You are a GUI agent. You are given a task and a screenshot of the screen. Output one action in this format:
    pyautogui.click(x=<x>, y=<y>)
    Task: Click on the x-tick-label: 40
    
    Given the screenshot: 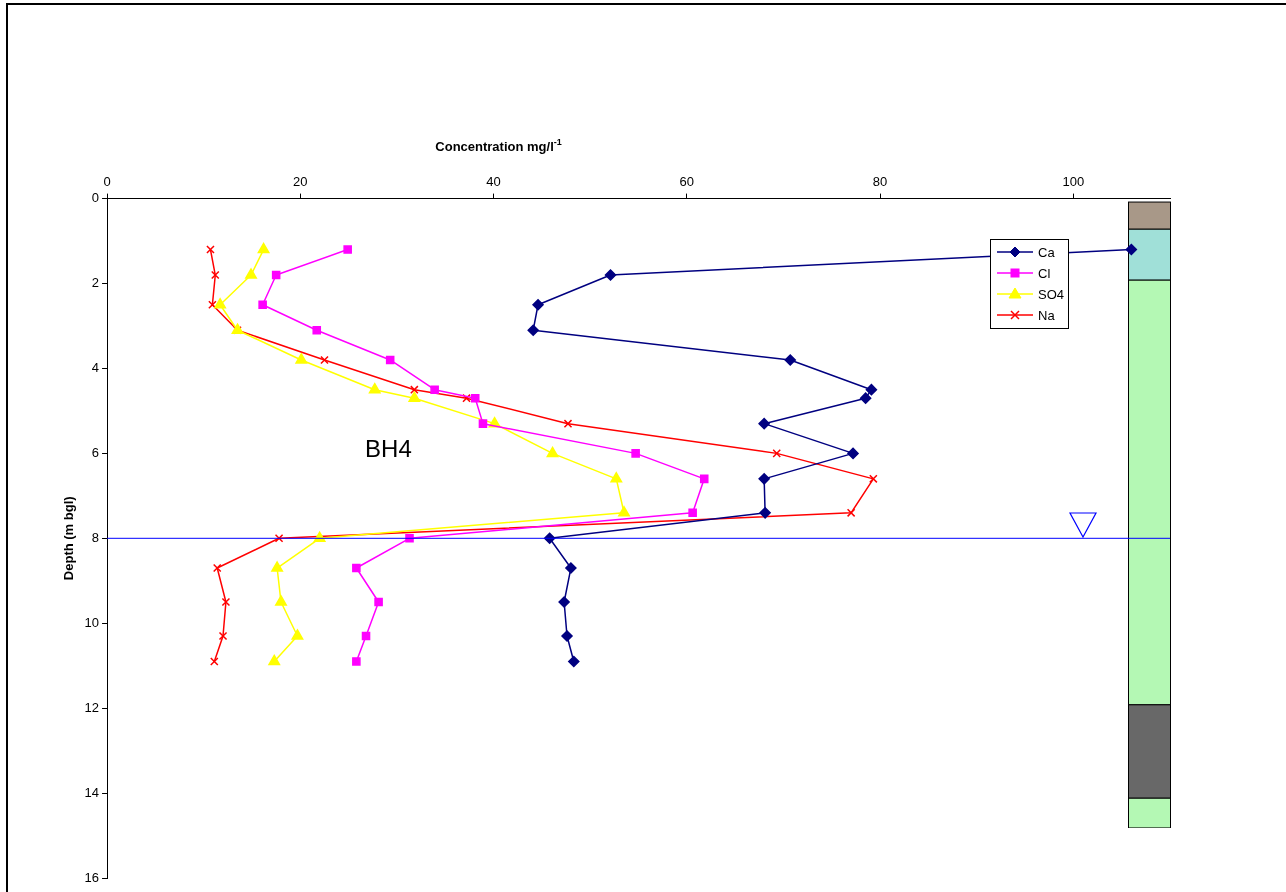 What is the action you would take?
    pyautogui.click(x=493, y=182)
    